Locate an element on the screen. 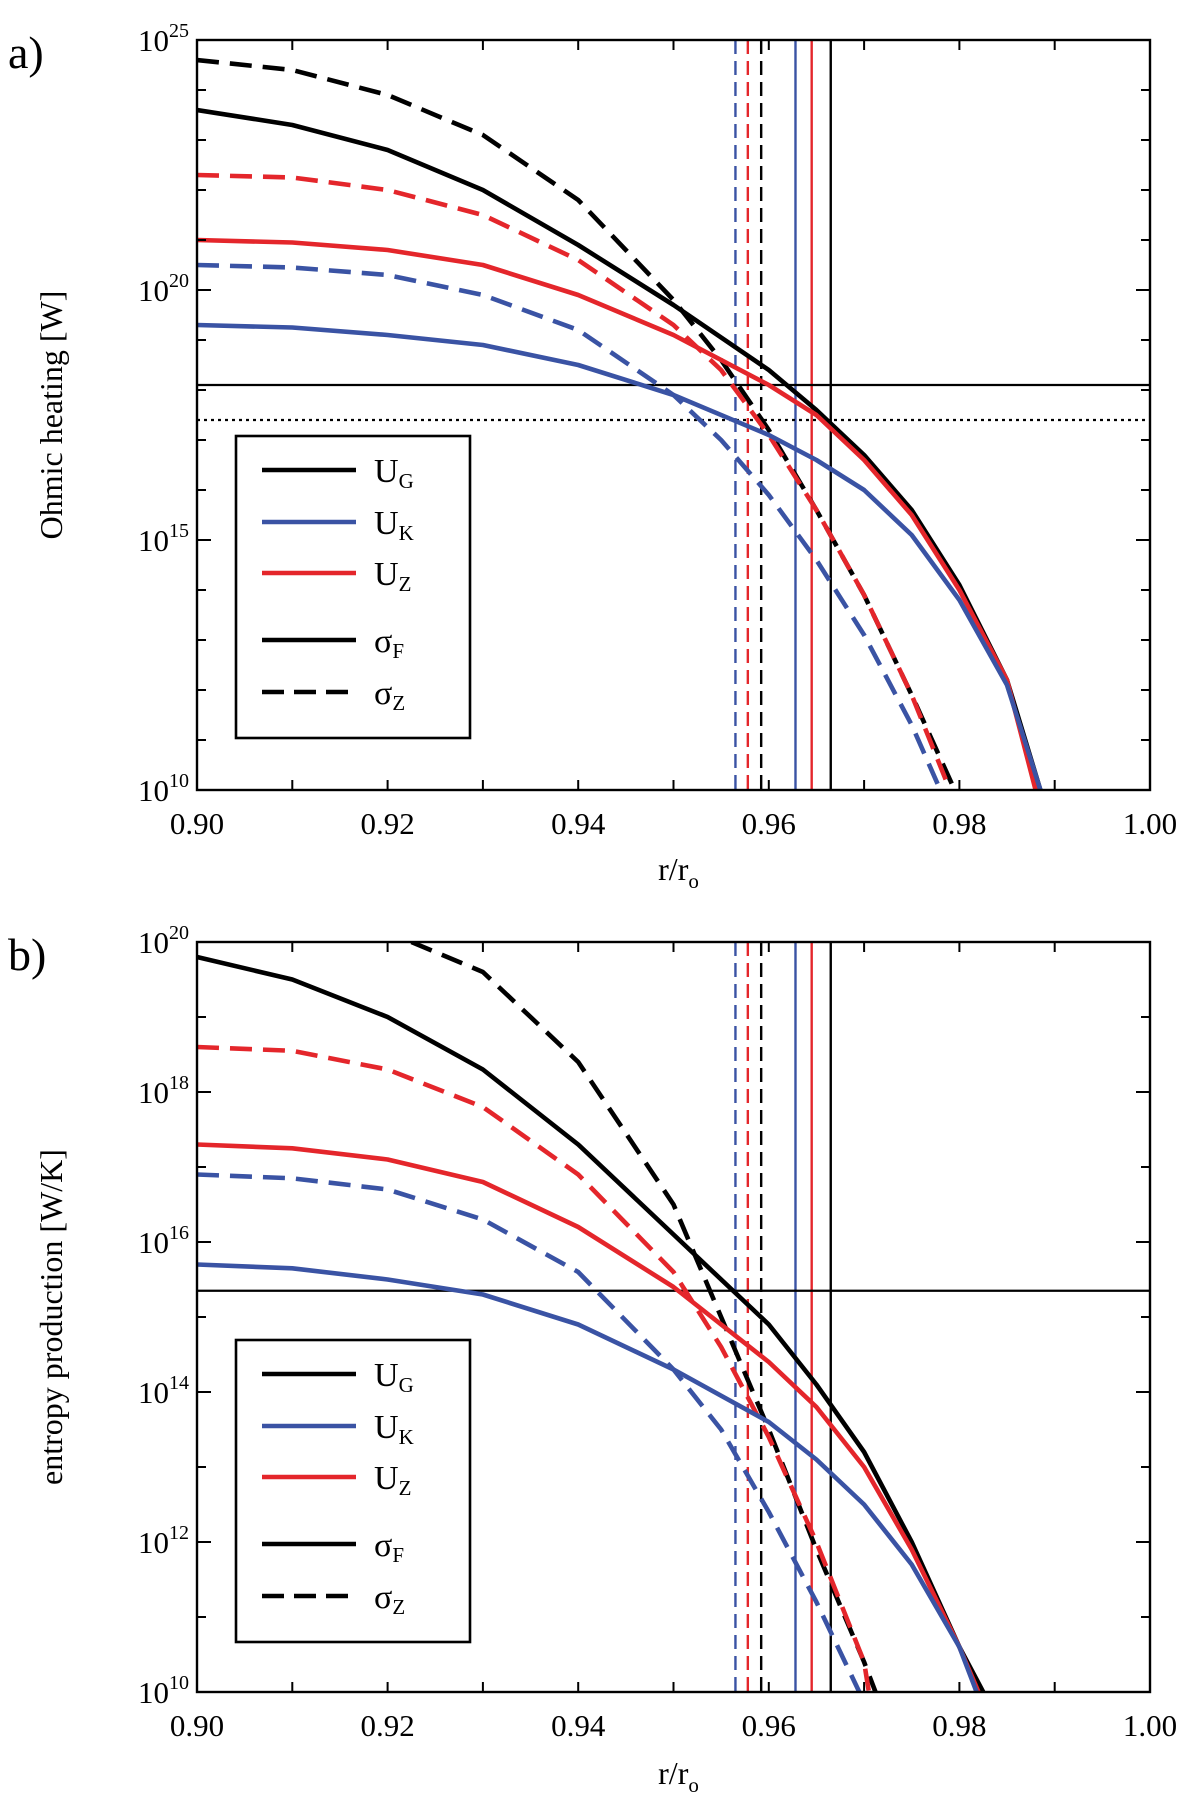  y-axis-label: entropy production [W/K] is located at coordinates (51, 1317).